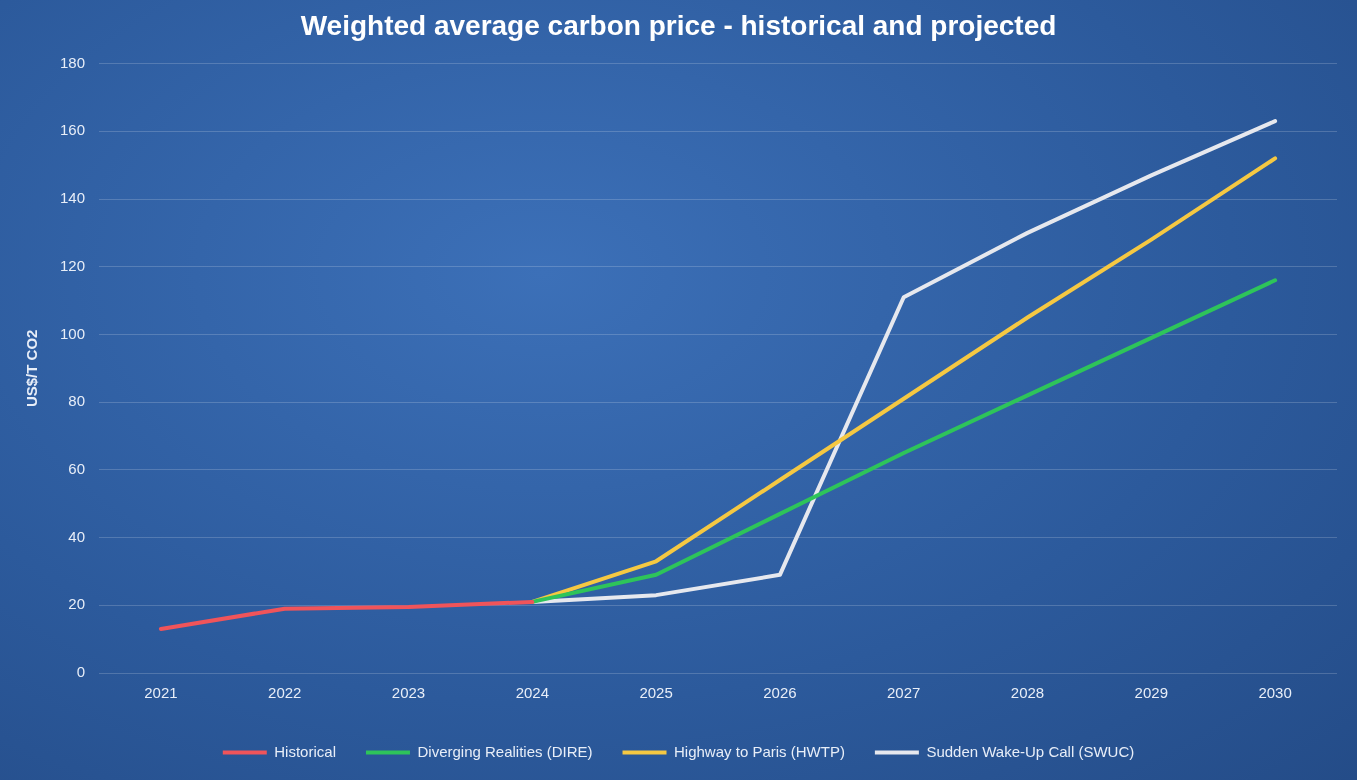 This screenshot has height=780, width=1357. Describe the element at coordinates (532, 693) in the screenshot. I see `x-tick-label: 2024` at that location.